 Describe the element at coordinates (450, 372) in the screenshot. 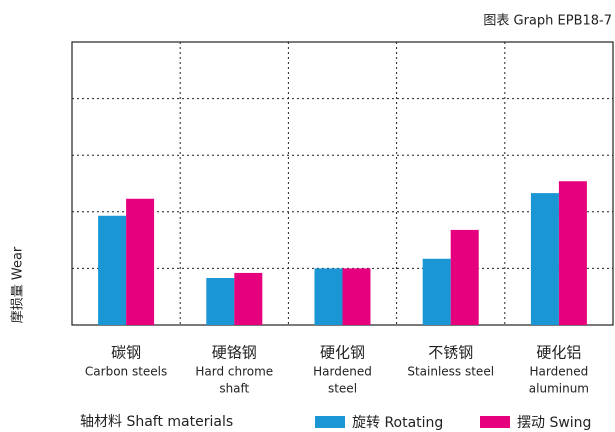

I see `x-tick-sublabel: Stainless steel` at that location.